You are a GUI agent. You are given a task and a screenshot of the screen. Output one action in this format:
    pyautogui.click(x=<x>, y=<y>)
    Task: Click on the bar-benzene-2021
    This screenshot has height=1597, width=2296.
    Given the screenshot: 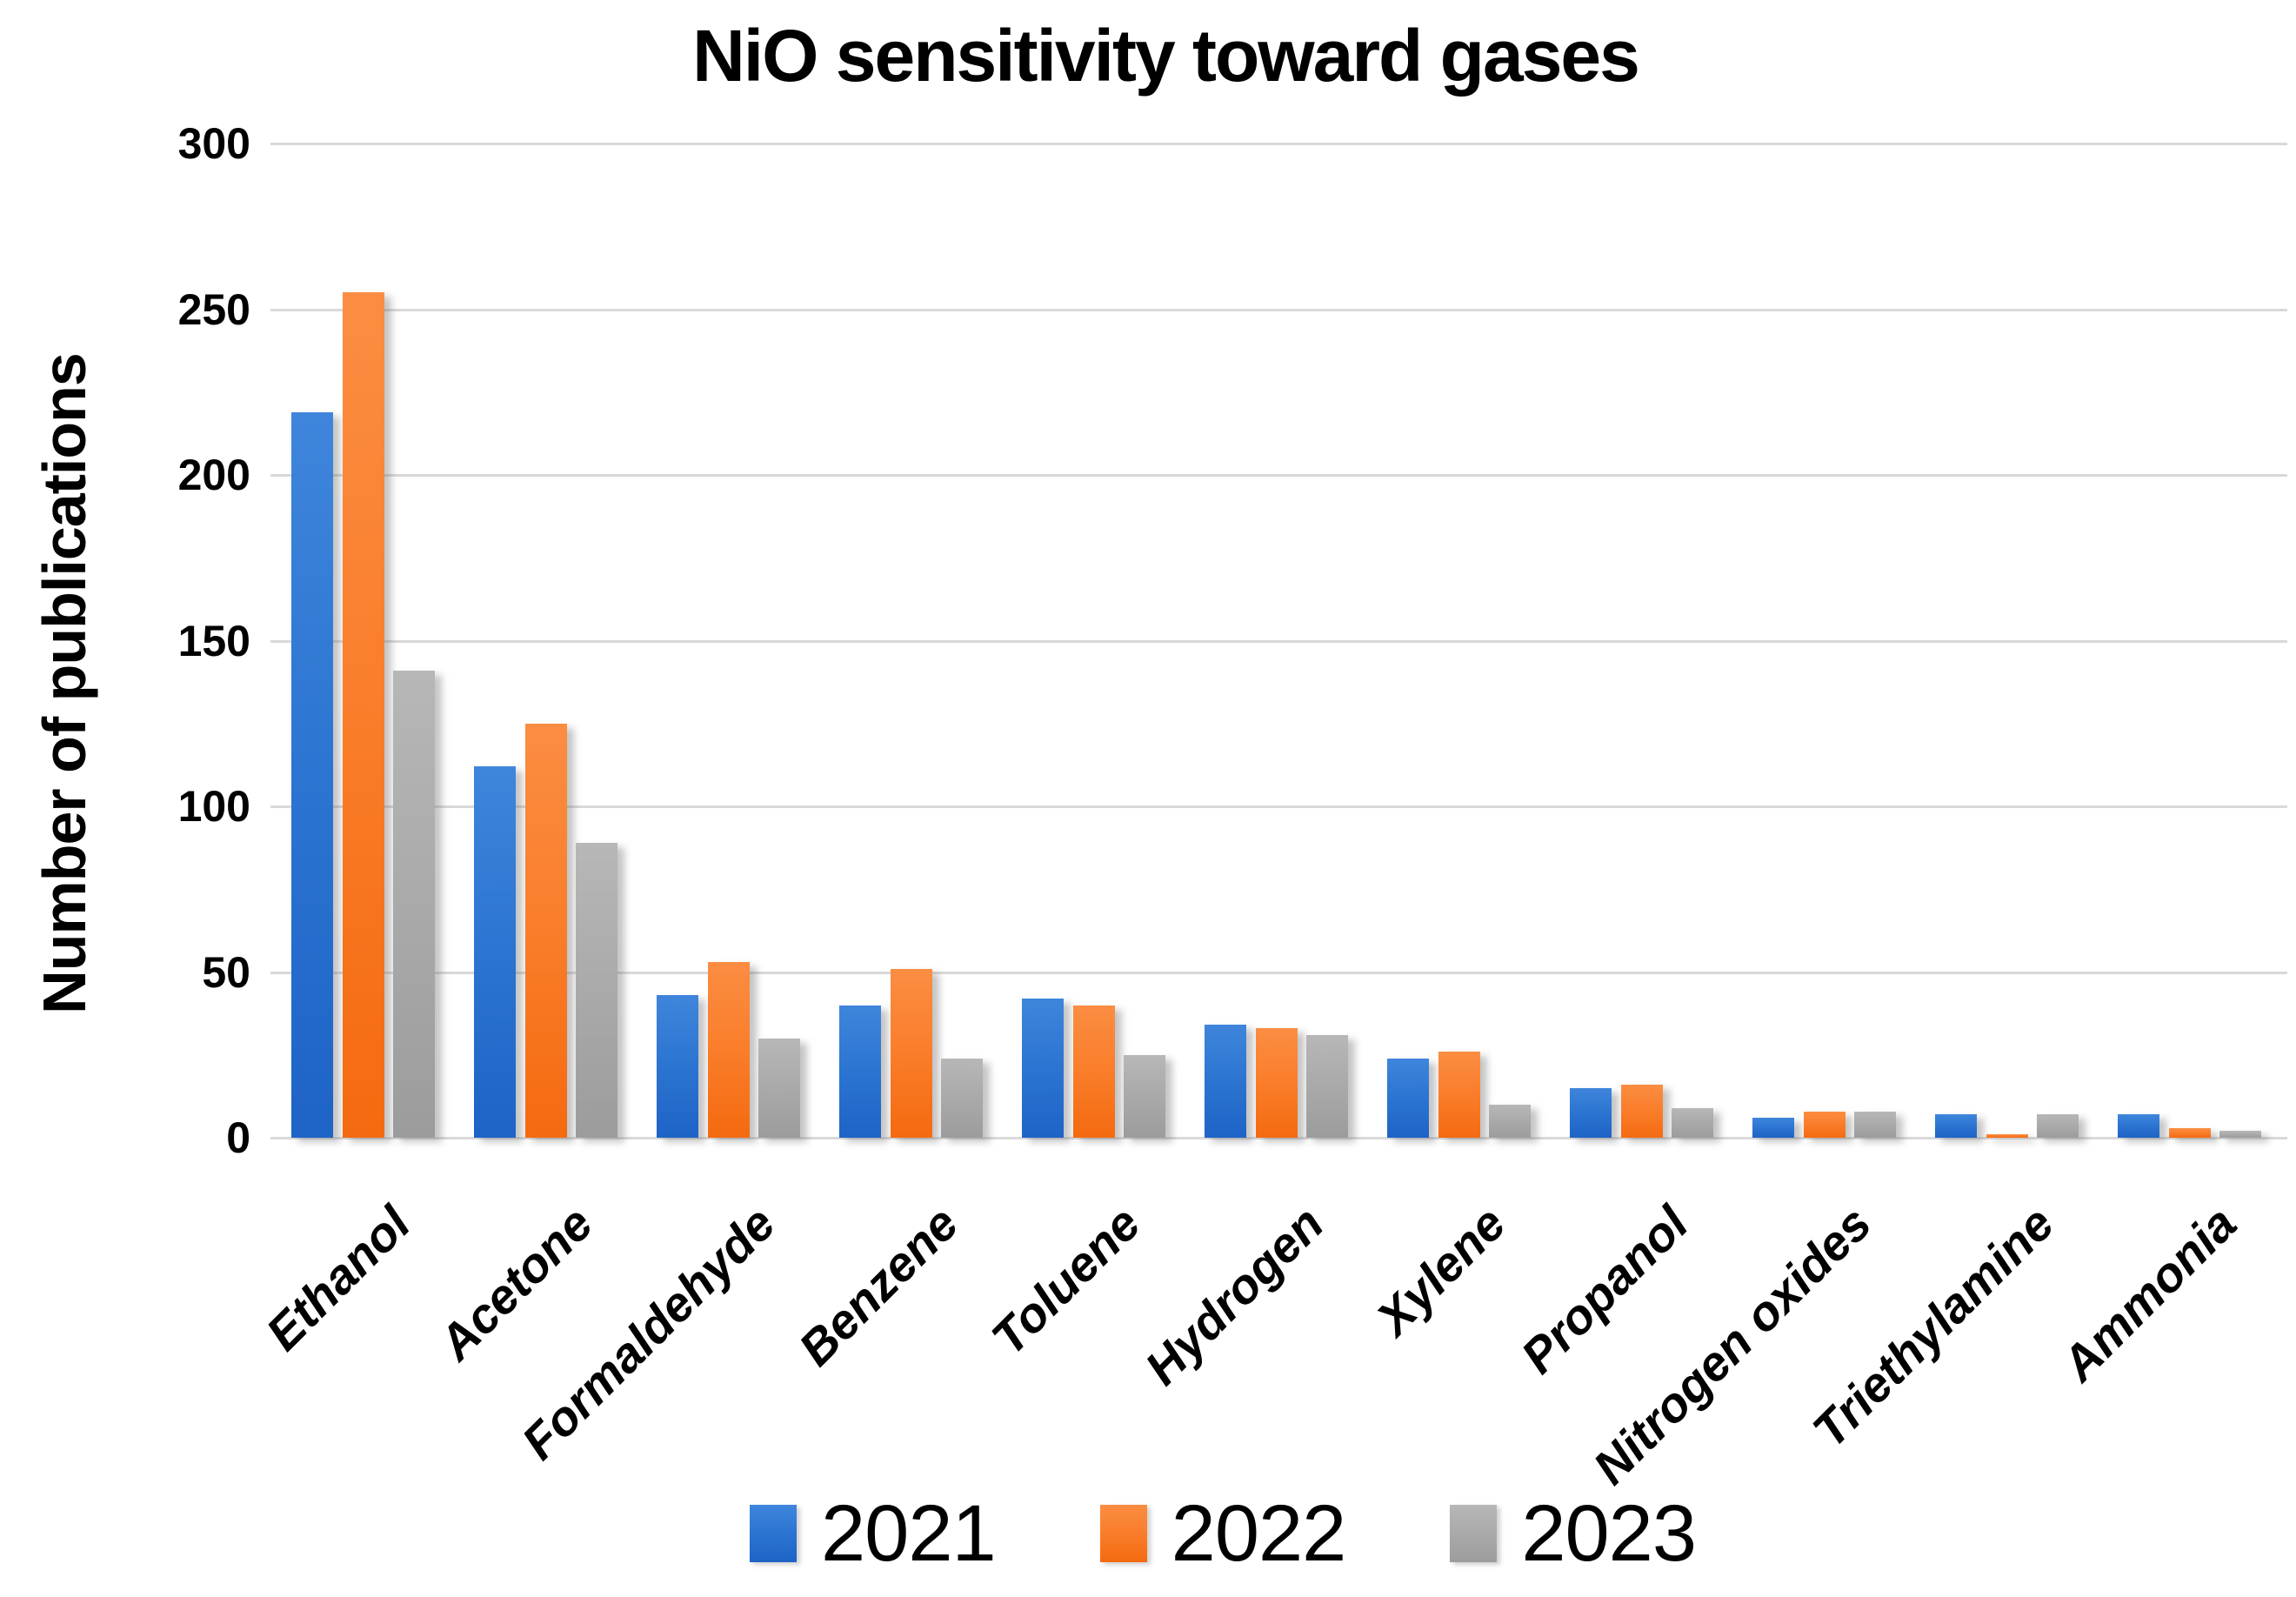 What is the action you would take?
    pyautogui.click(x=860, y=1072)
    